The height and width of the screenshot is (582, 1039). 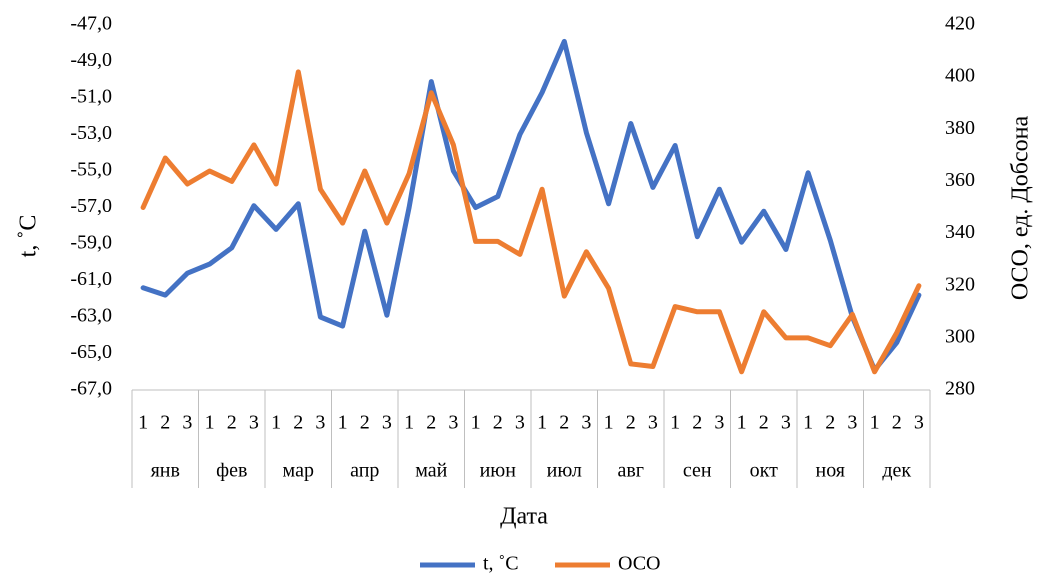 What do you see at coordinates (564, 471) in the screenshot?
I see `x-group-label: июл` at bounding box center [564, 471].